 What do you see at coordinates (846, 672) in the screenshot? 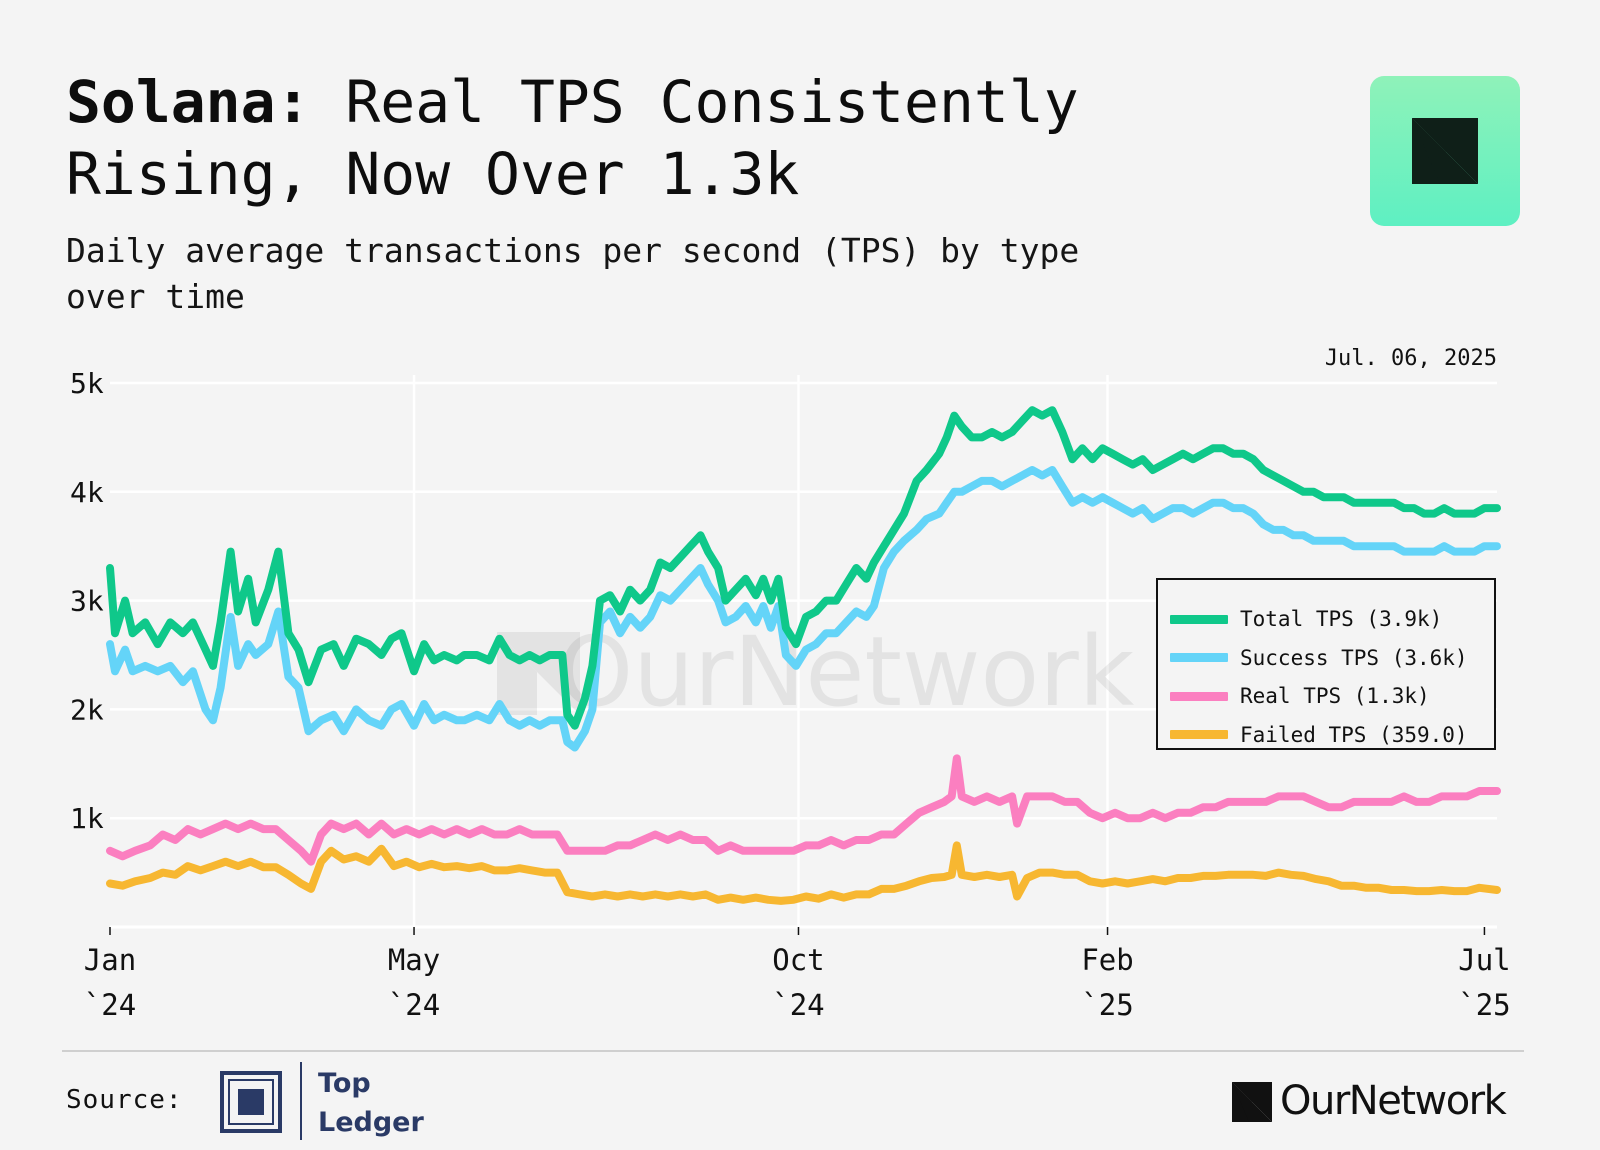
I see `watermark-text: OurNetwork` at bounding box center [846, 672].